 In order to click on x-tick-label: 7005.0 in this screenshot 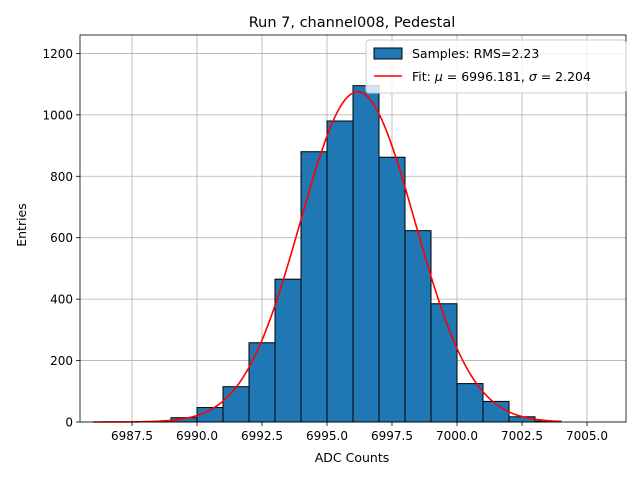, I will do `click(587, 436)`.